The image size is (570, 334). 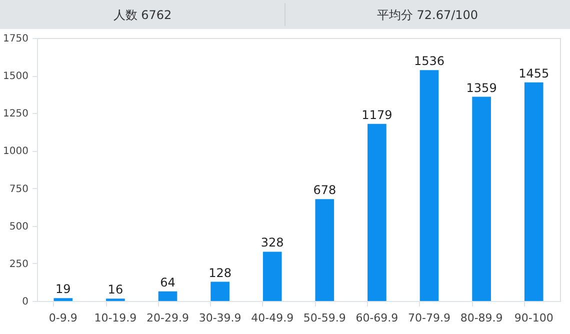 I want to click on y-tick-label: 1500, so click(x=15, y=76).